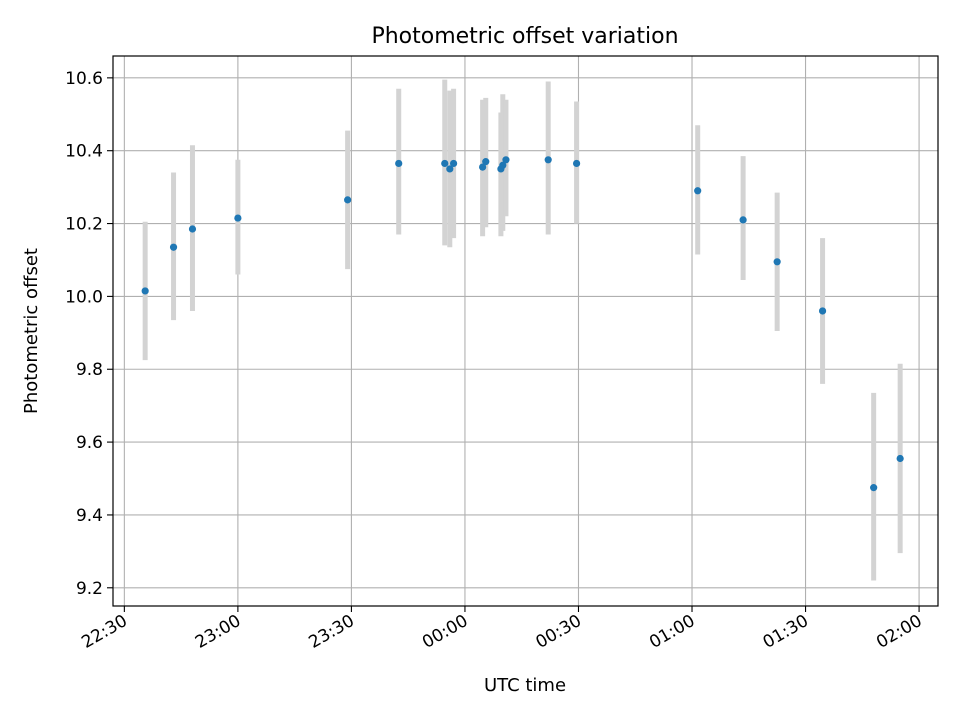 The image size is (960, 720). What do you see at coordinates (89, 370) in the screenshot?
I see `y-tick-label: 9.8` at bounding box center [89, 370].